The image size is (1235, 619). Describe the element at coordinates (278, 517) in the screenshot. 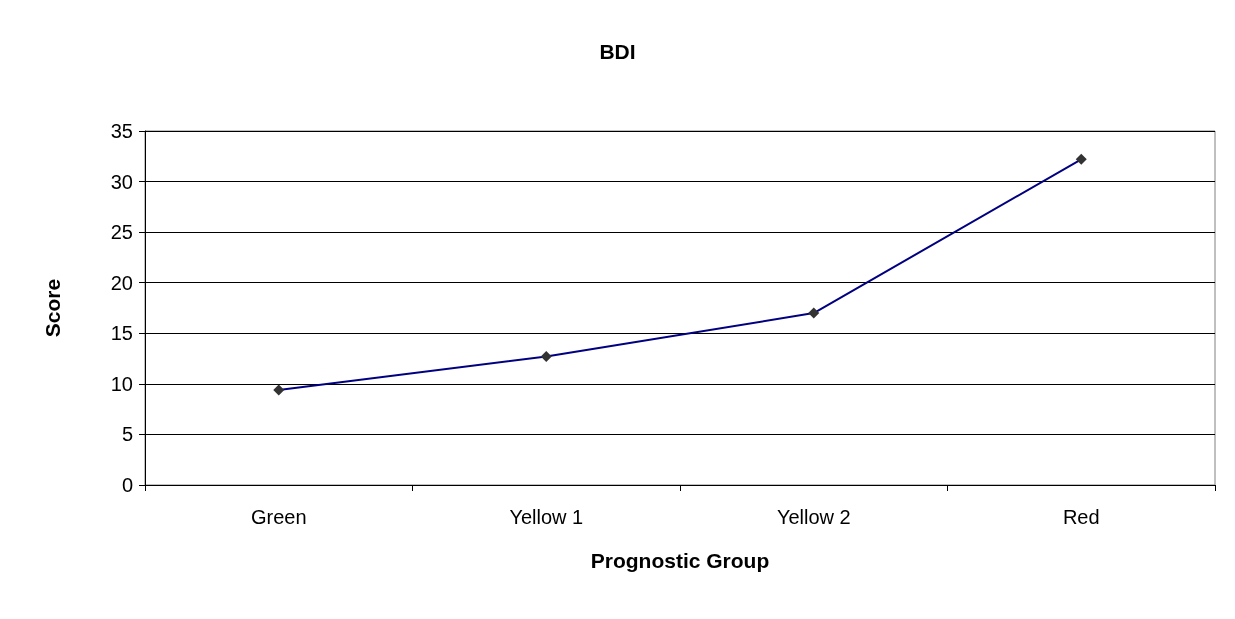

I see `x-tick-label: Green` at that location.